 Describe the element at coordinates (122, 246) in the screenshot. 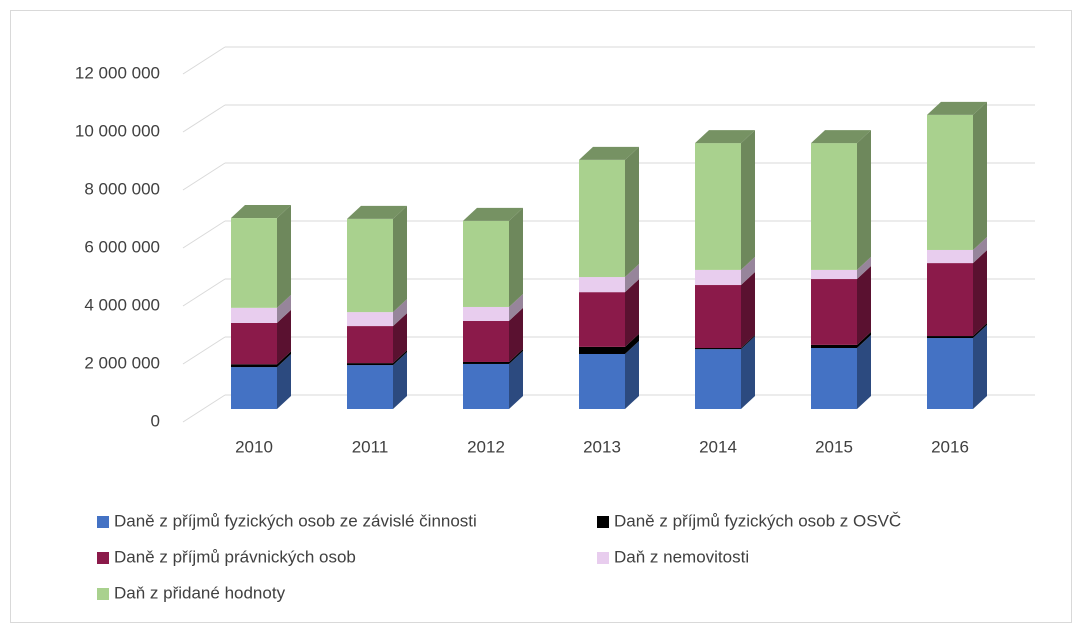

I see `y-tick-label: 6 000 000` at that location.